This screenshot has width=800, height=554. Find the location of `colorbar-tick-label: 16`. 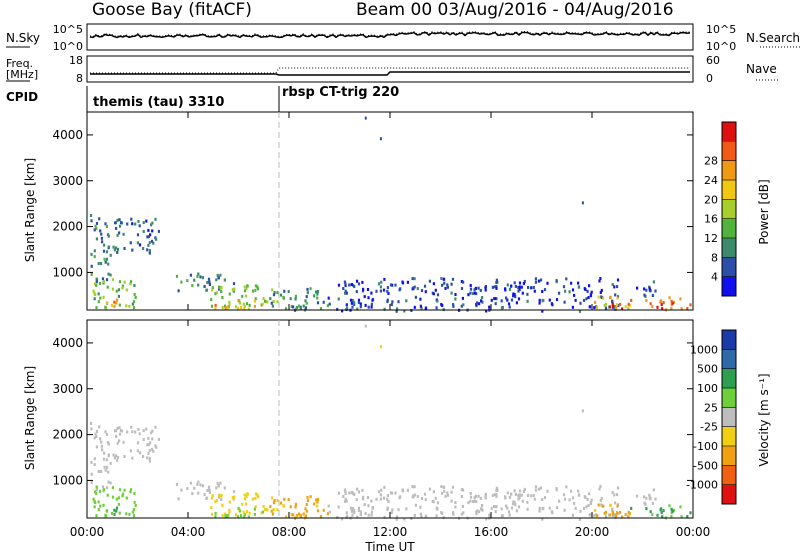

colorbar-tick-label: 16 is located at coordinates (711, 219).